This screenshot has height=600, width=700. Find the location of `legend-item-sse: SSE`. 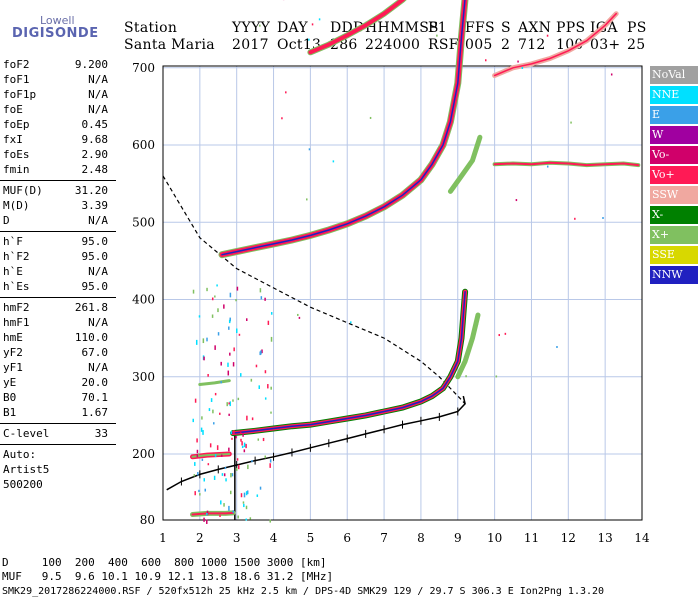

legend-item-sse: SSE is located at coordinates (674, 255).